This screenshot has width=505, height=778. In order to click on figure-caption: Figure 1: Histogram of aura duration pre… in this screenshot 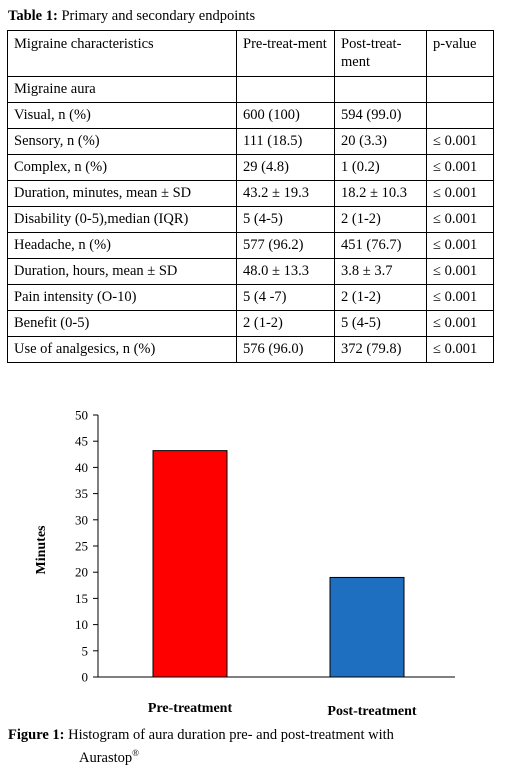, I will do `click(243, 746)`.